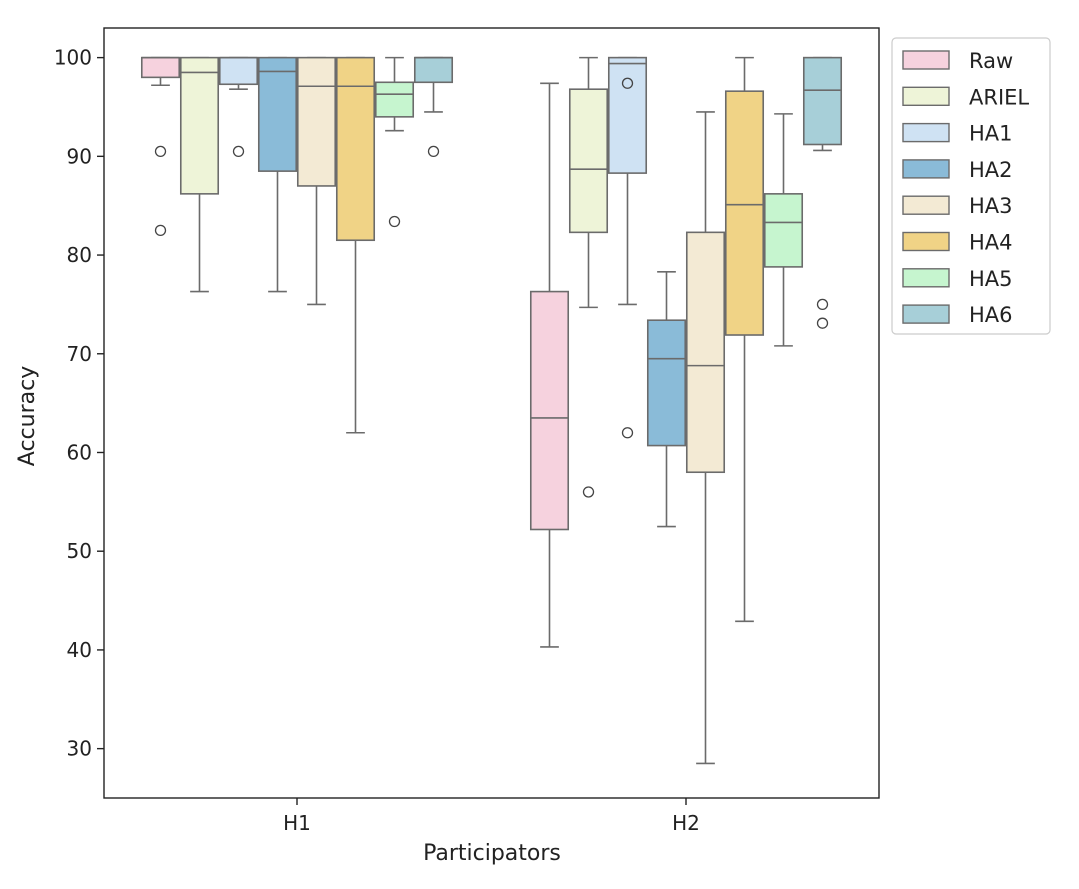 Image resolution: width=1079 pixels, height=889 pixels. What do you see at coordinates (627, 247) in the screenshot?
I see `box-ha1-h2` at bounding box center [627, 247].